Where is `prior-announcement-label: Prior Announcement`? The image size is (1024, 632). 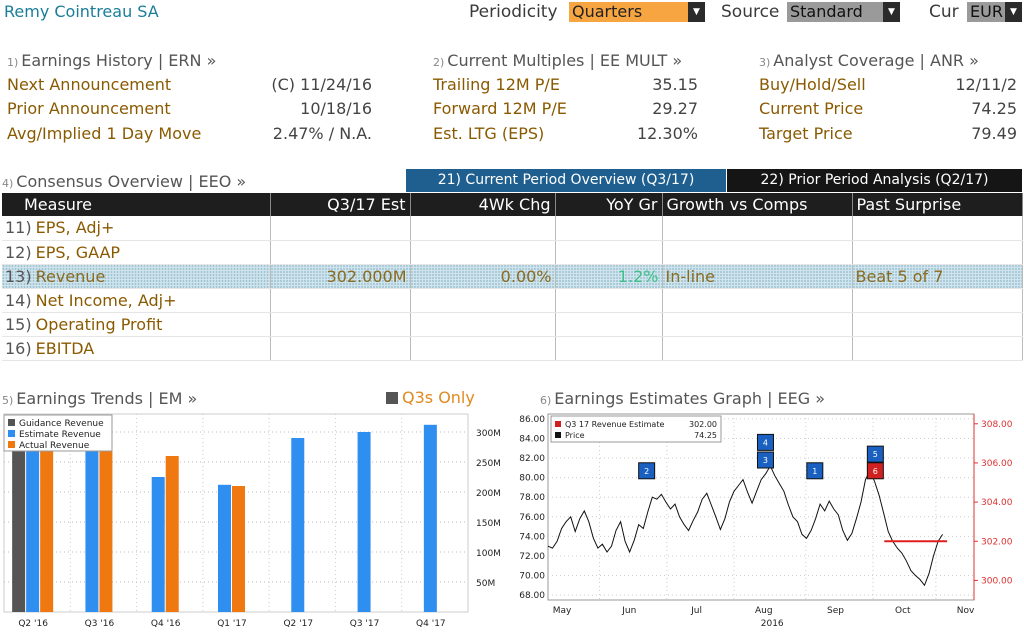
prior-announcement-label: Prior Announcement is located at coordinates (89, 108).